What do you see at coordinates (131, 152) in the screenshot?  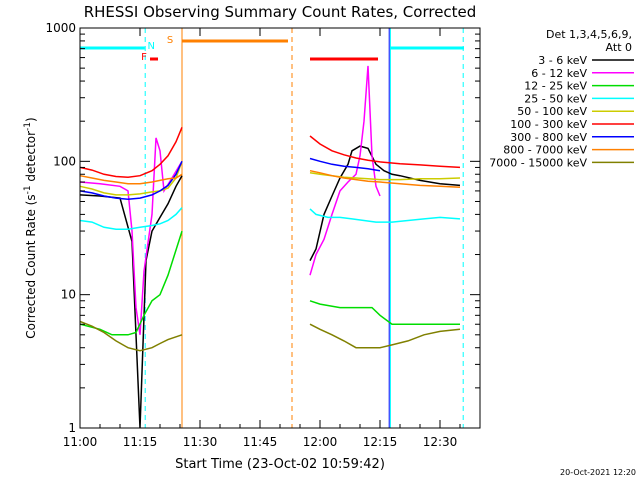 I see `series-line-5-seg1` at bounding box center [131, 152].